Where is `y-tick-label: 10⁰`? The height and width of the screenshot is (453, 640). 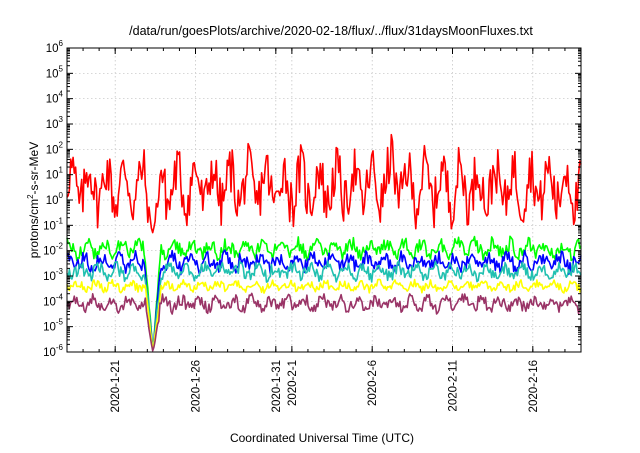
y-tick-label: 10⁰ is located at coordinates (55, 199).